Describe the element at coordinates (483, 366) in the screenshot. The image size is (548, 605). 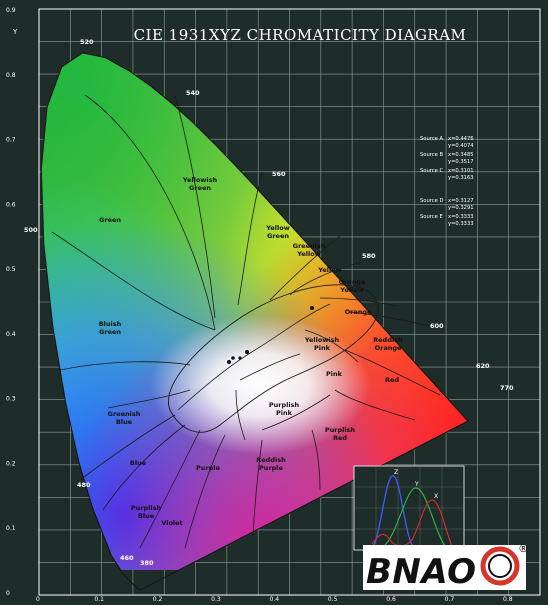
I see `wavelength-label: 620` at that location.